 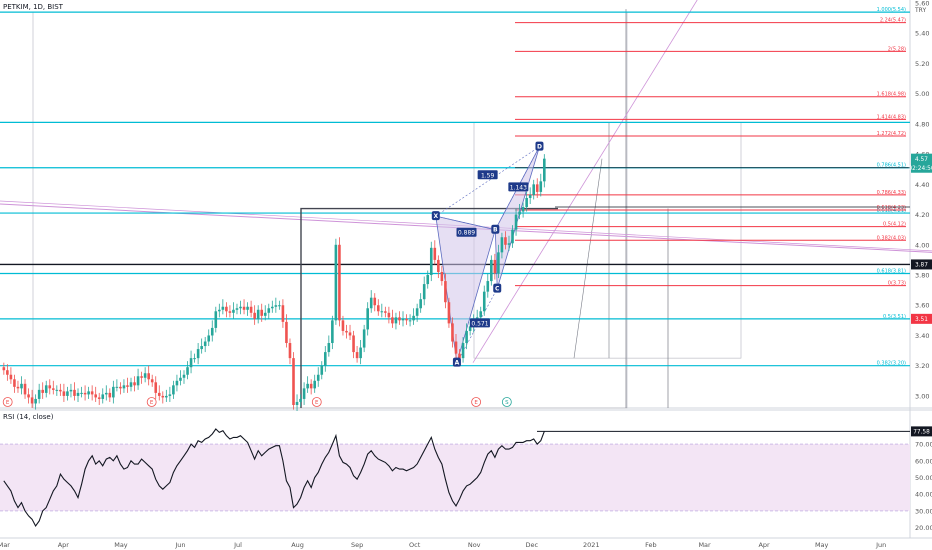 What do you see at coordinates (466, 232) in the screenshot?
I see `pattern-ratio-box` at bounding box center [466, 232].